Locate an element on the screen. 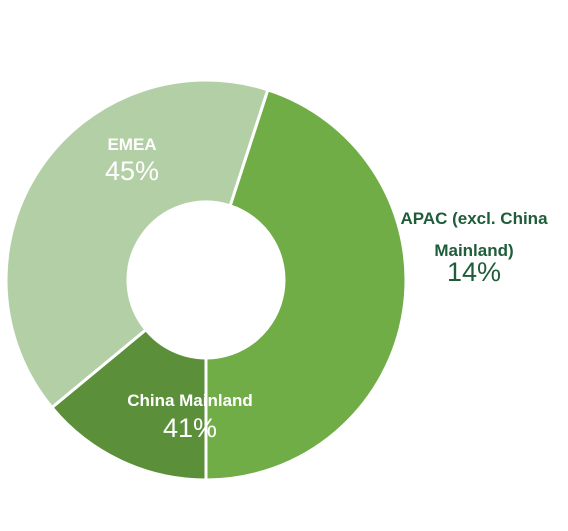 Image resolution: width=568 pixels, height=531 pixels. slice-value-label-1: 14% is located at coordinates (474, 272).